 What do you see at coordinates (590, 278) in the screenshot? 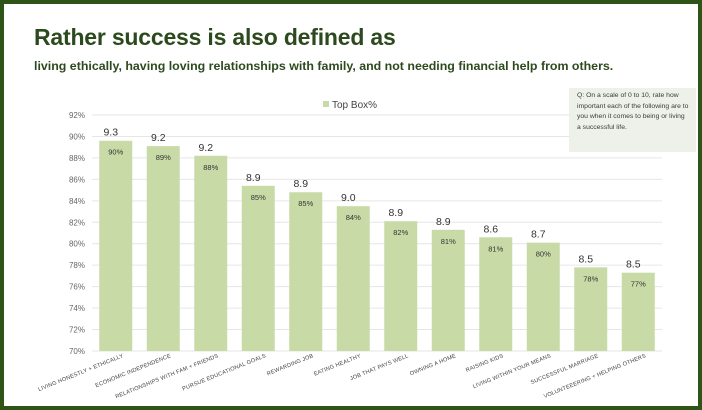
I see `percent-label: 78%` at bounding box center [590, 278].